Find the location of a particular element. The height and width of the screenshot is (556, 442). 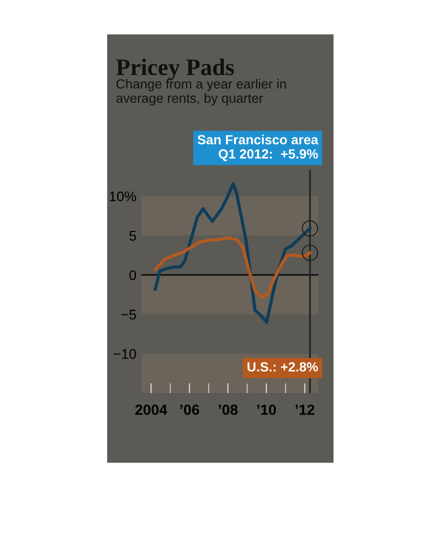

y-tick-label: −5 is located at coordinates (128, 315).